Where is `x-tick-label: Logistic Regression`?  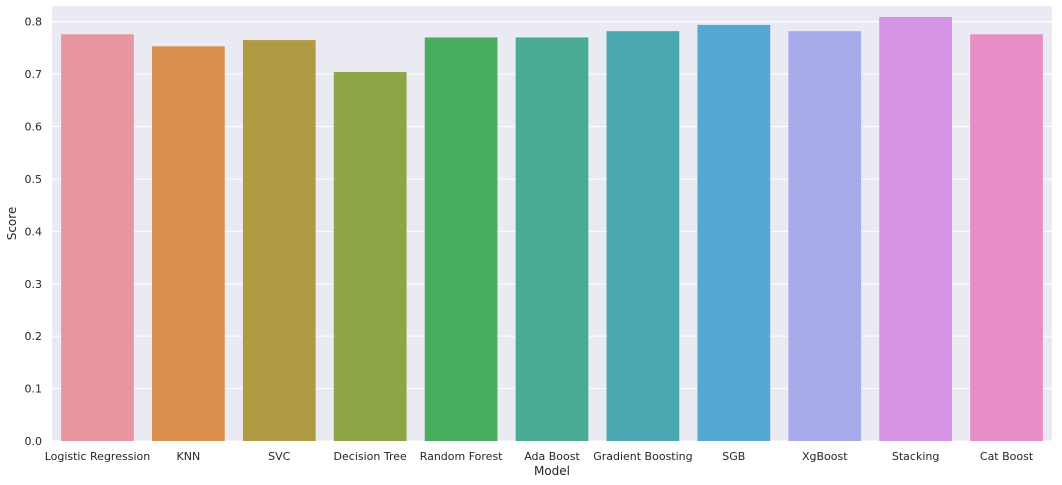
x-tick-label: Logistic Regression is located at coordinates (98, 456).